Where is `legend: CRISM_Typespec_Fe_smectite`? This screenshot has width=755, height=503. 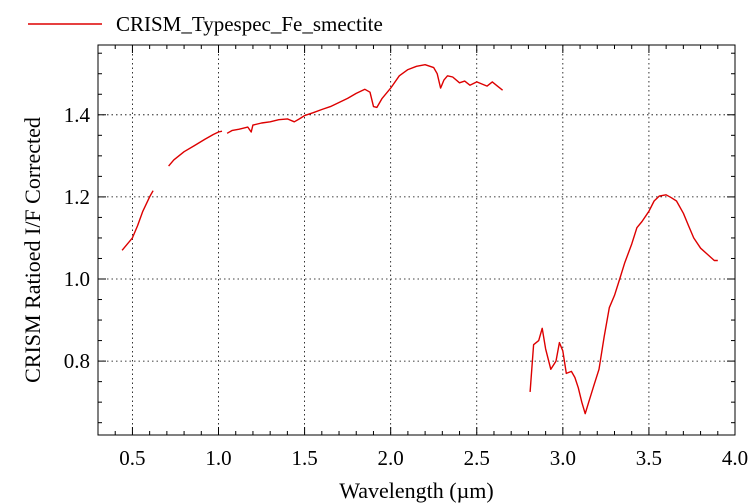 legend: CRISM_Typespec_Fe_smectite is located at coordinates (205, 24).